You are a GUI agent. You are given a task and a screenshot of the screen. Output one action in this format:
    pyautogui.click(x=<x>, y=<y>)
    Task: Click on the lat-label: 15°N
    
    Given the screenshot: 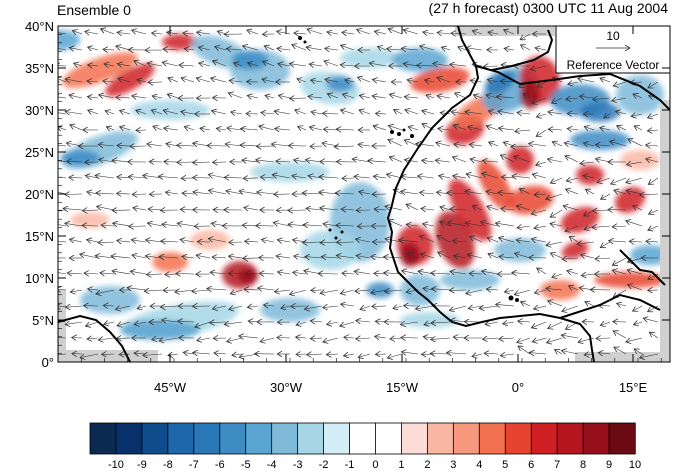 What is the action you would take?
    pyautogui.click(x=39, y=236)
    